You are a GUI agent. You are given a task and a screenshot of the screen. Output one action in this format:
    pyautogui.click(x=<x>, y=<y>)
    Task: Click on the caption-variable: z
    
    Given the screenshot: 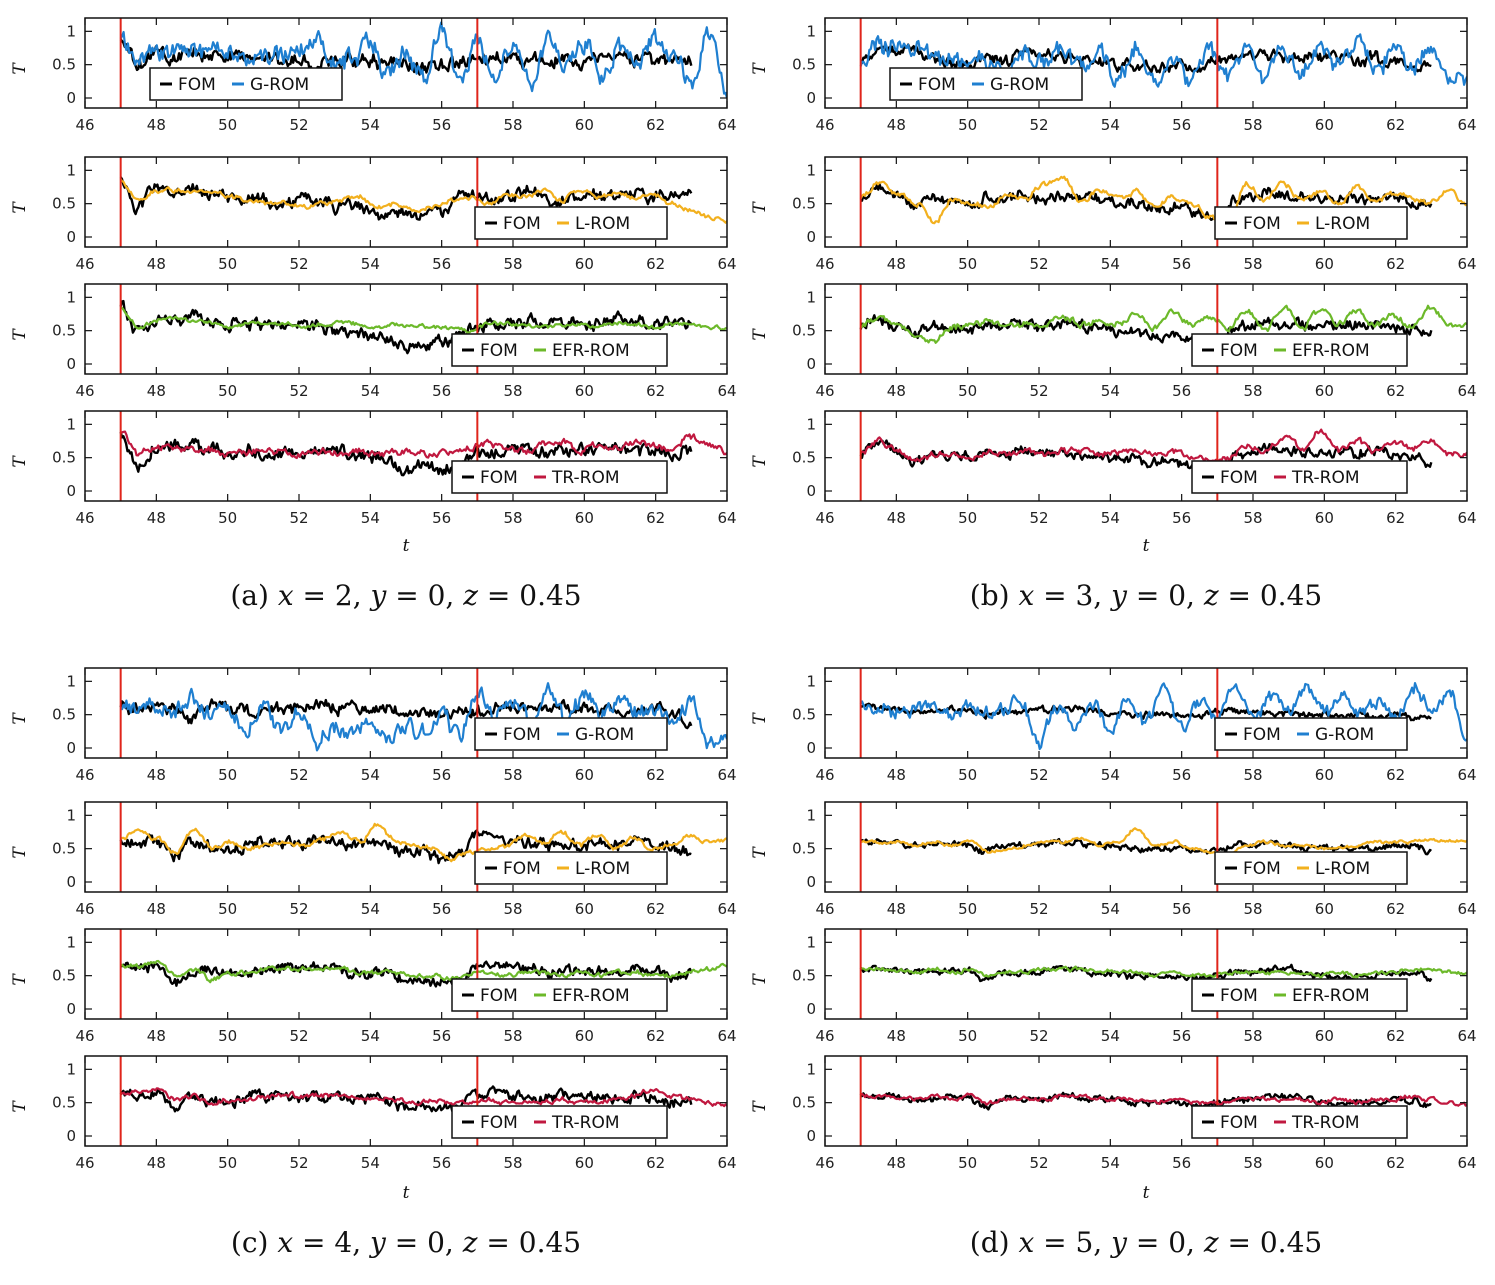 What is the action you would take?
    pyautogui.click(x=1211, y=595)
    